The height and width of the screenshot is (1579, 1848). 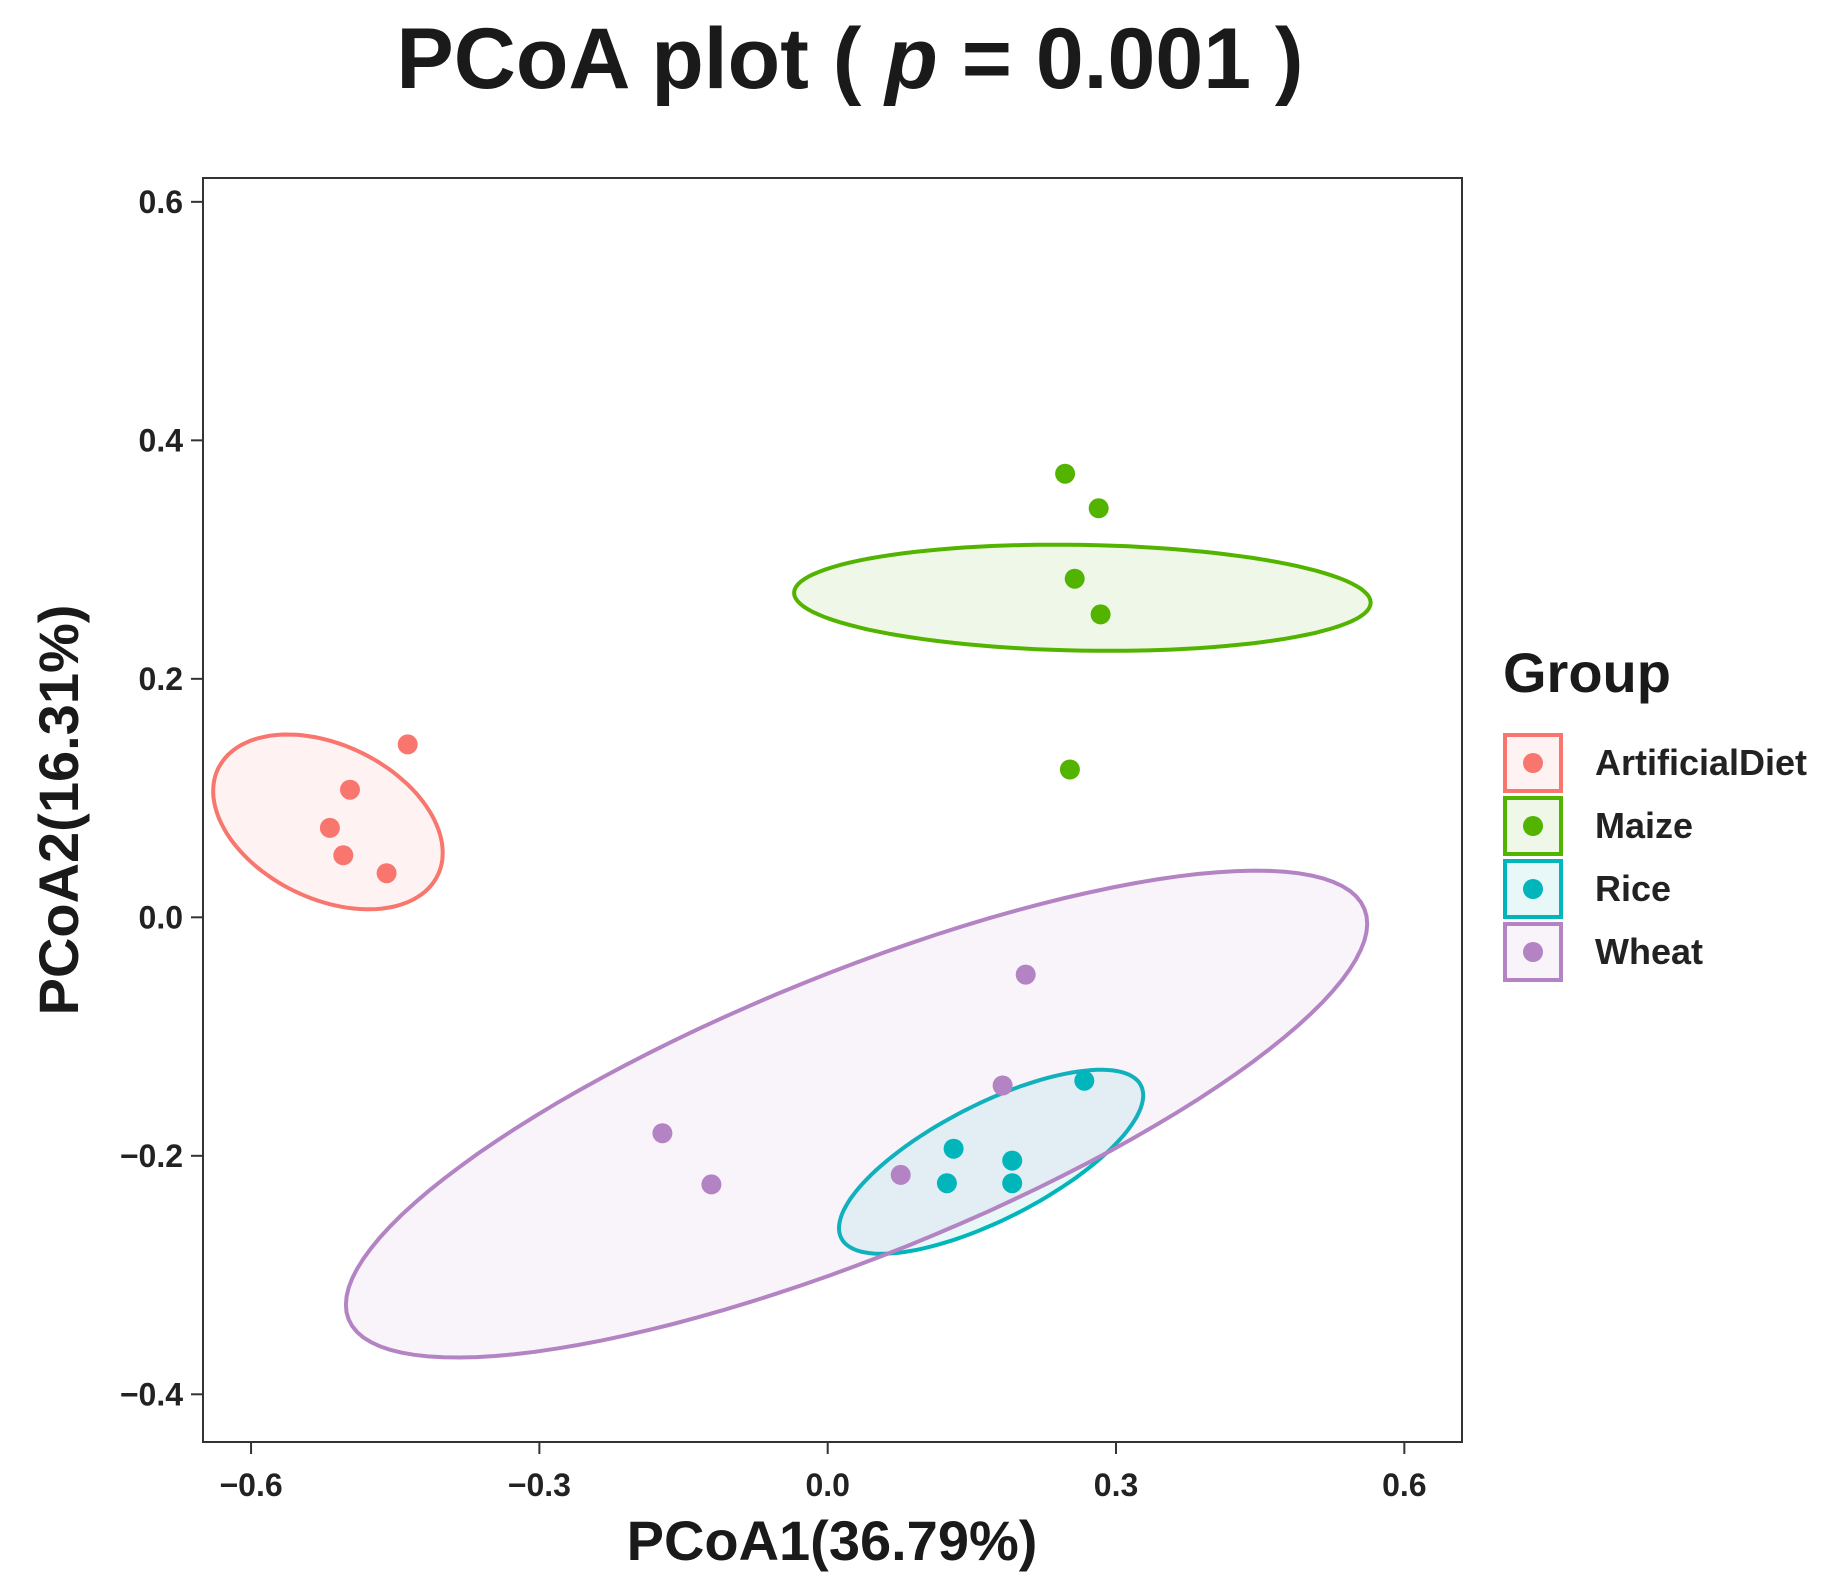 I want to click on chart-title: PCoA plot ( p = 0.001 ), so click(x=849, y=59).